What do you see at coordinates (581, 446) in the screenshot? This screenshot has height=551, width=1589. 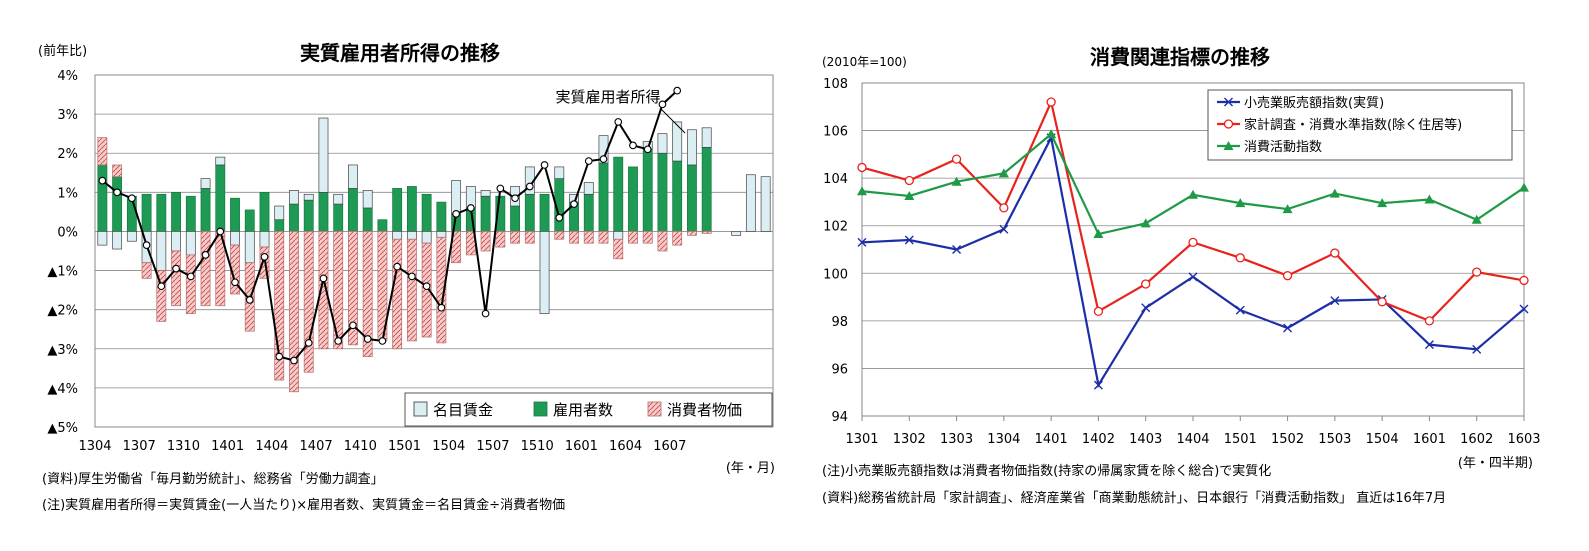 I see `left-x-tick-label: 1601` at bounding box center [581, 446].